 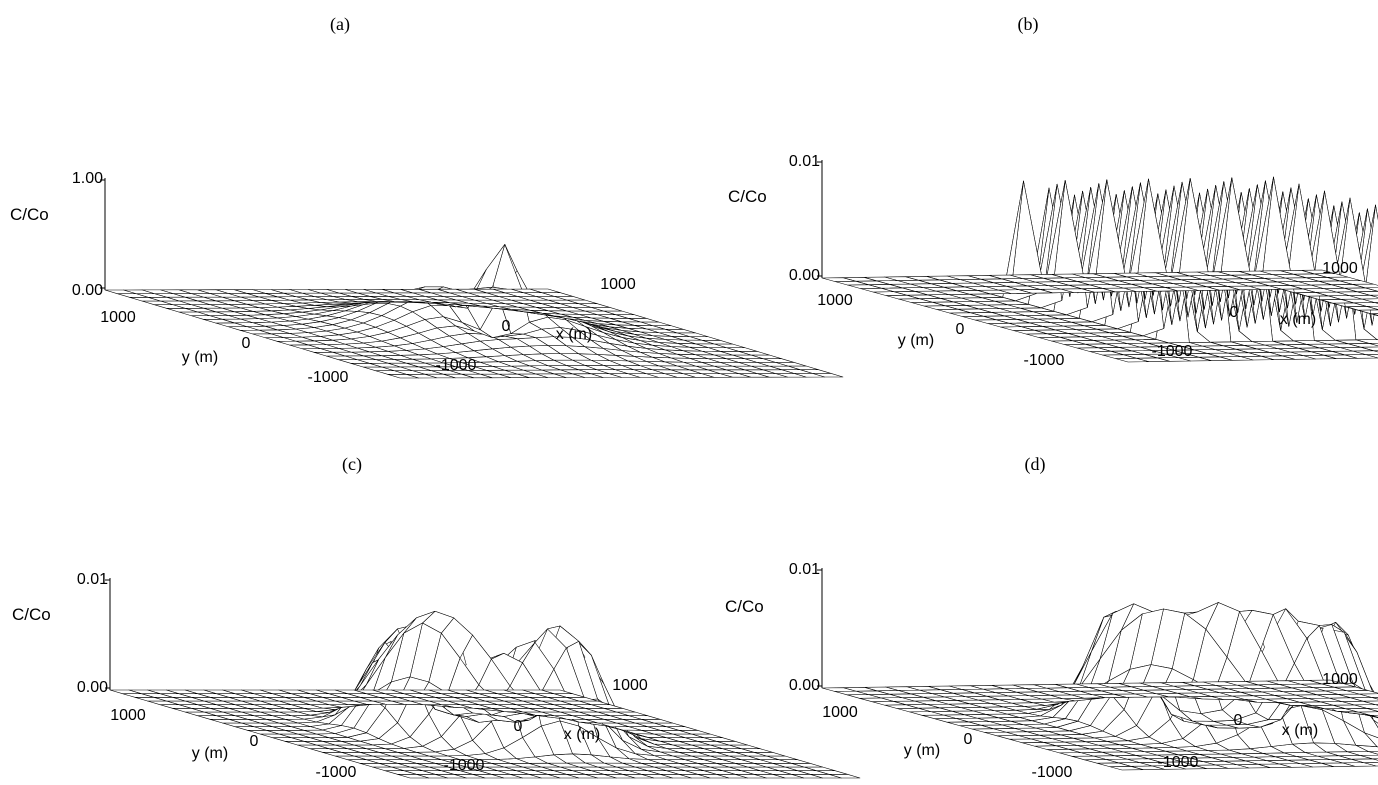 I want to click on panel-a-y-tick-label-0: 0, so click(x=246, y=343).